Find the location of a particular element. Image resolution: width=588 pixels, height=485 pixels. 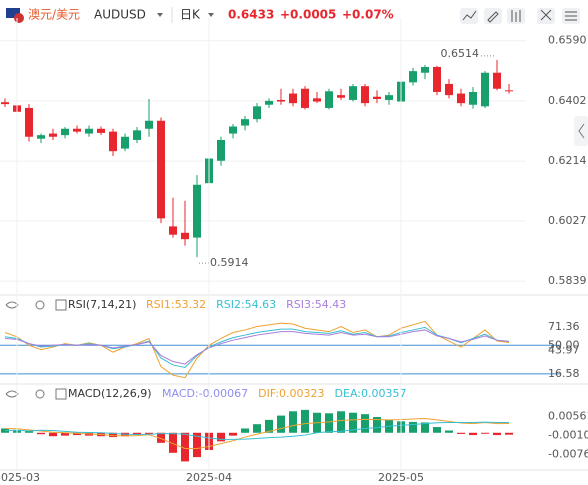

y-tick-label: 0.6027 is located at coordinates (567, 220).